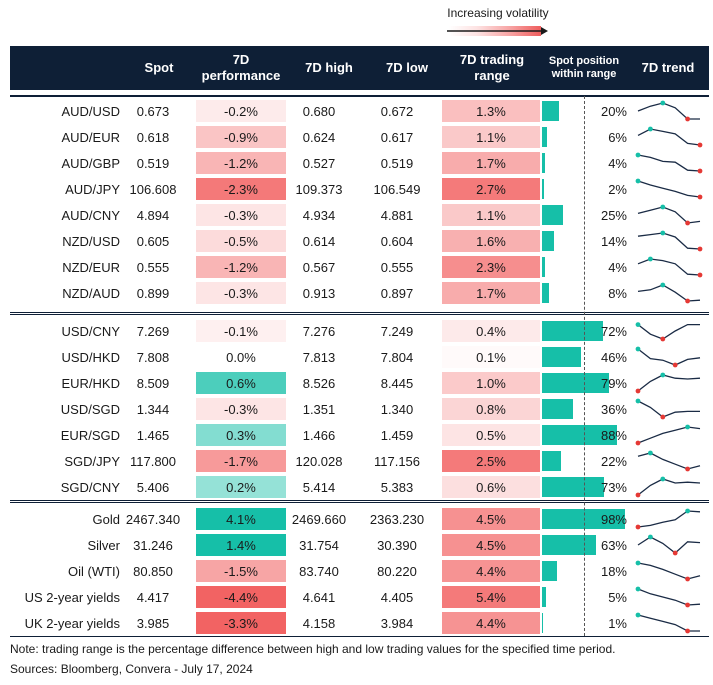 The image size is (713, 685). I want to click on spot-value: 4.894, so click(153, 215).